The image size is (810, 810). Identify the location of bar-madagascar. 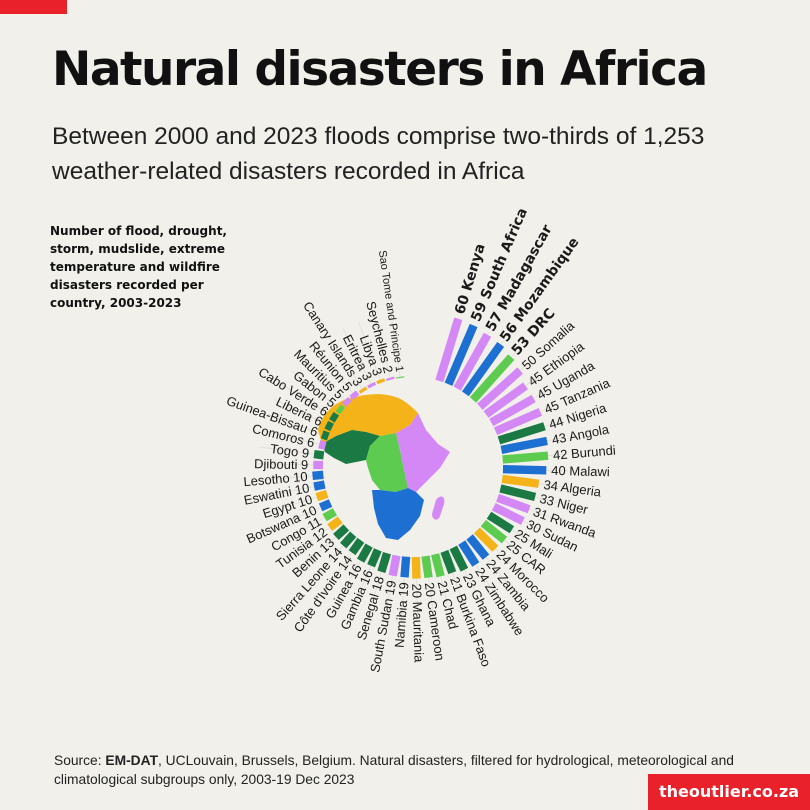
(472, 361).